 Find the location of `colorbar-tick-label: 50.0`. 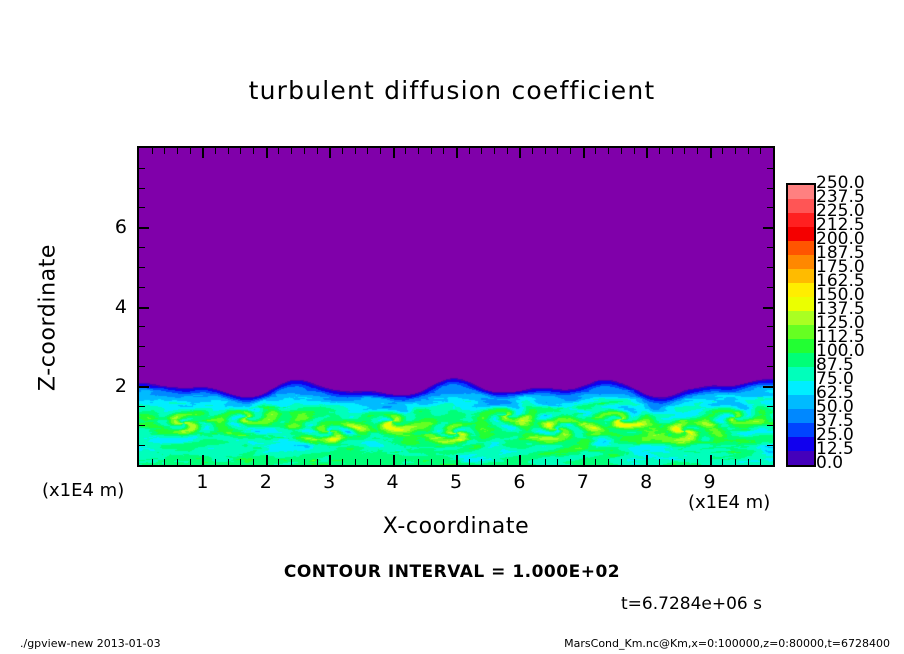

colorbar-tick-label: 50.0 is located at coordinates (835, 407).